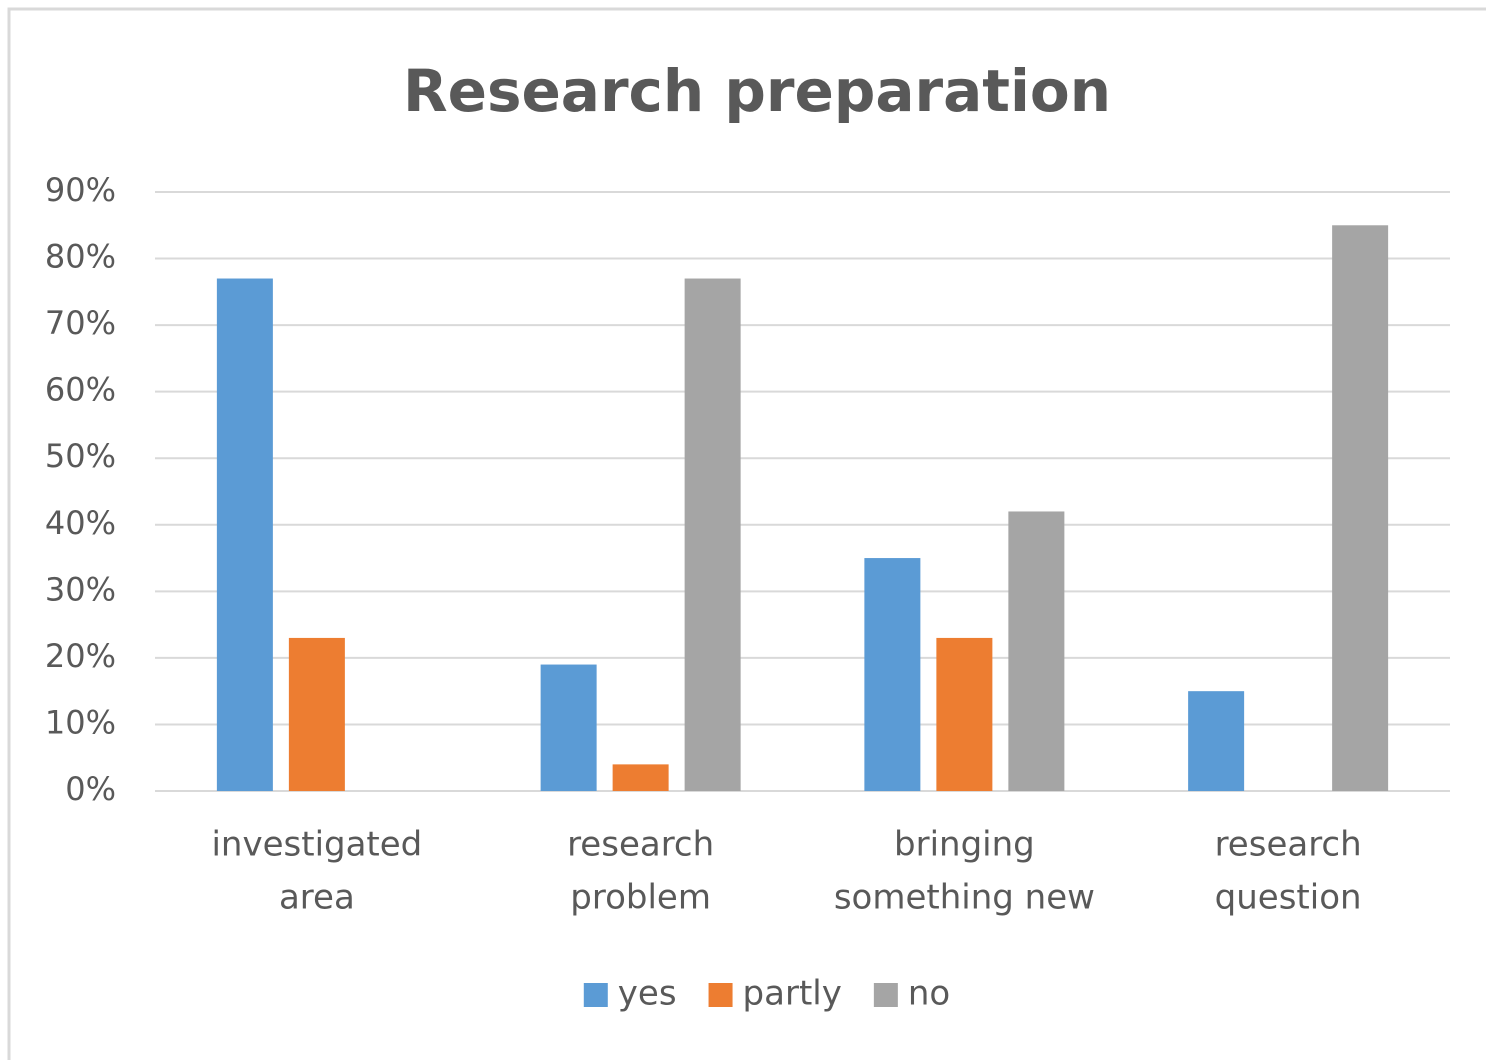 The image size is (1486, 1060). What do you see at coordinates (80, 390) in the screenshot?
I see `y-tick-label: 60%` at bounding box center [80, 390].